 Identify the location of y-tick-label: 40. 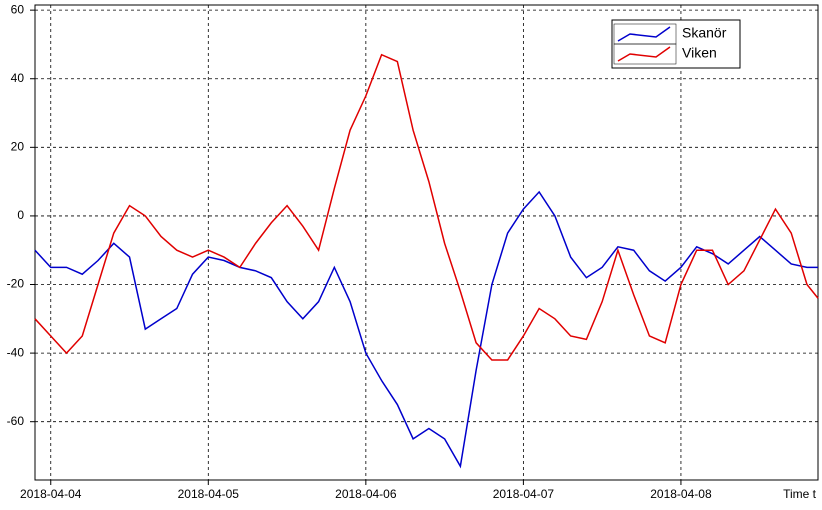
(18, 78).